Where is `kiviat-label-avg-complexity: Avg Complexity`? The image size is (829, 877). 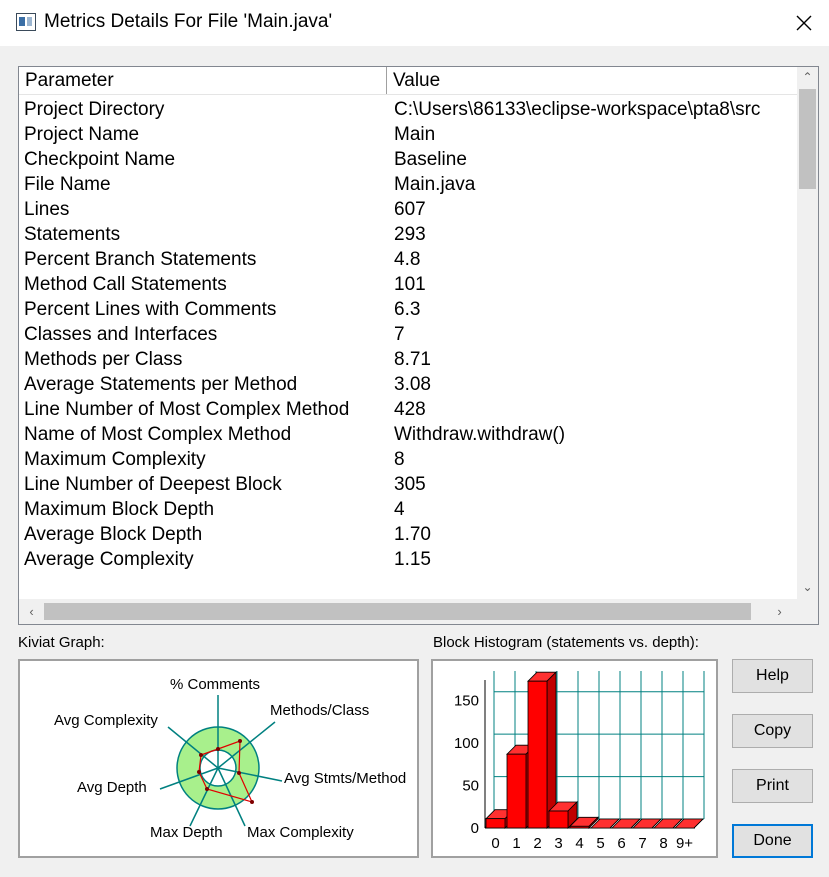 kiviat-label-avg-complexity: Avg Complexity is located at coordinates (106, 720).